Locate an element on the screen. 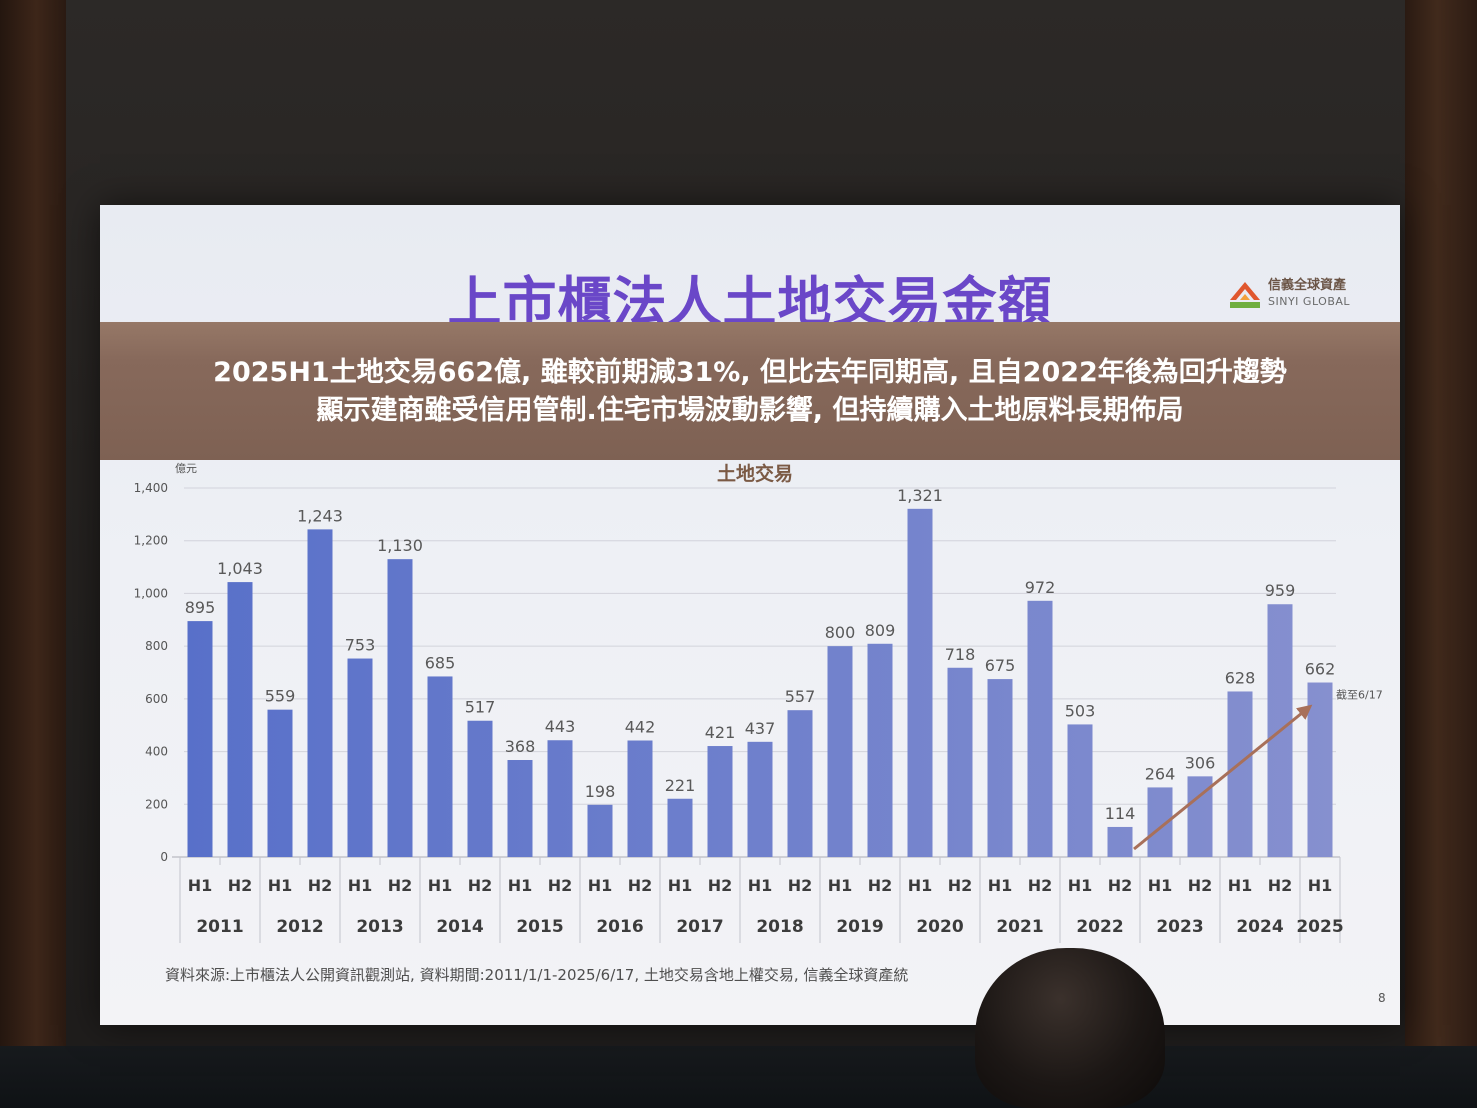 This screenshot has height=1108, width=1477. year-label-2023: 2023 is located at coordinates (1179, 927).